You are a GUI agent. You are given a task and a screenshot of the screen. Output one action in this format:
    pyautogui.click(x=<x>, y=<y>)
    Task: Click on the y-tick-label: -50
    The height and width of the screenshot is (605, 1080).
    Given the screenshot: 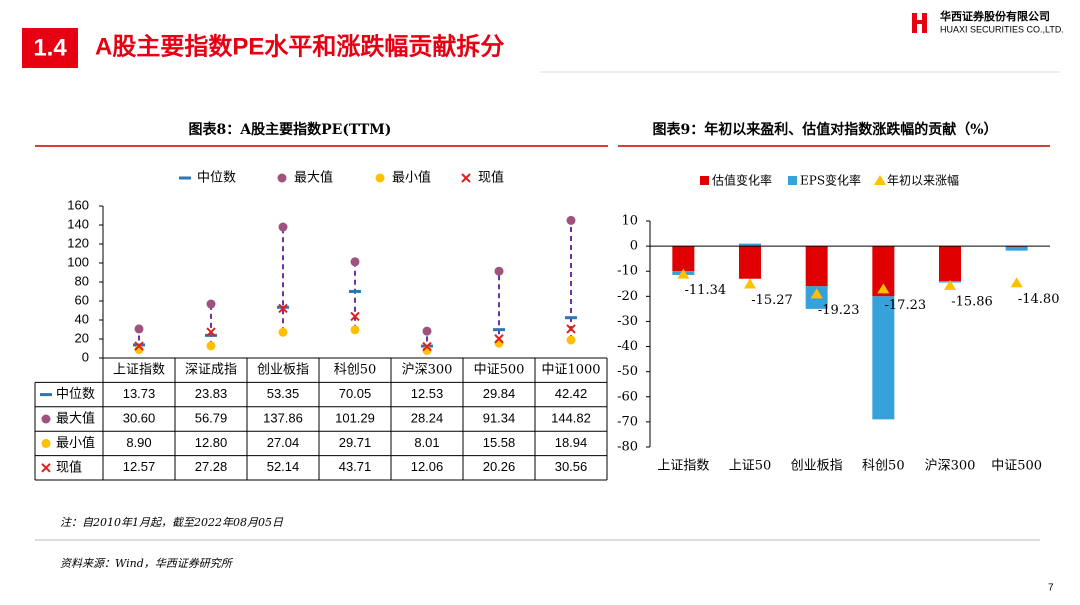 What is the action you would take?
    pyautogui.click(x=627, y=371)
    